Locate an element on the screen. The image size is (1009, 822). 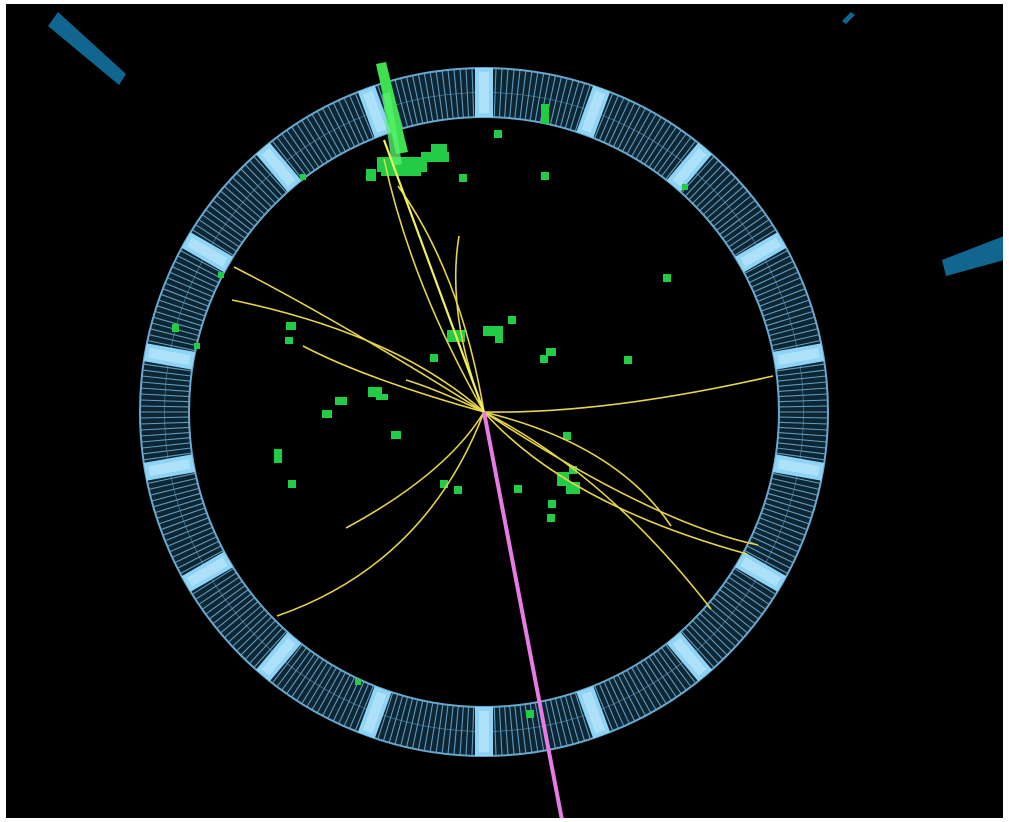
jet-track is located at coordinates (434, 276).